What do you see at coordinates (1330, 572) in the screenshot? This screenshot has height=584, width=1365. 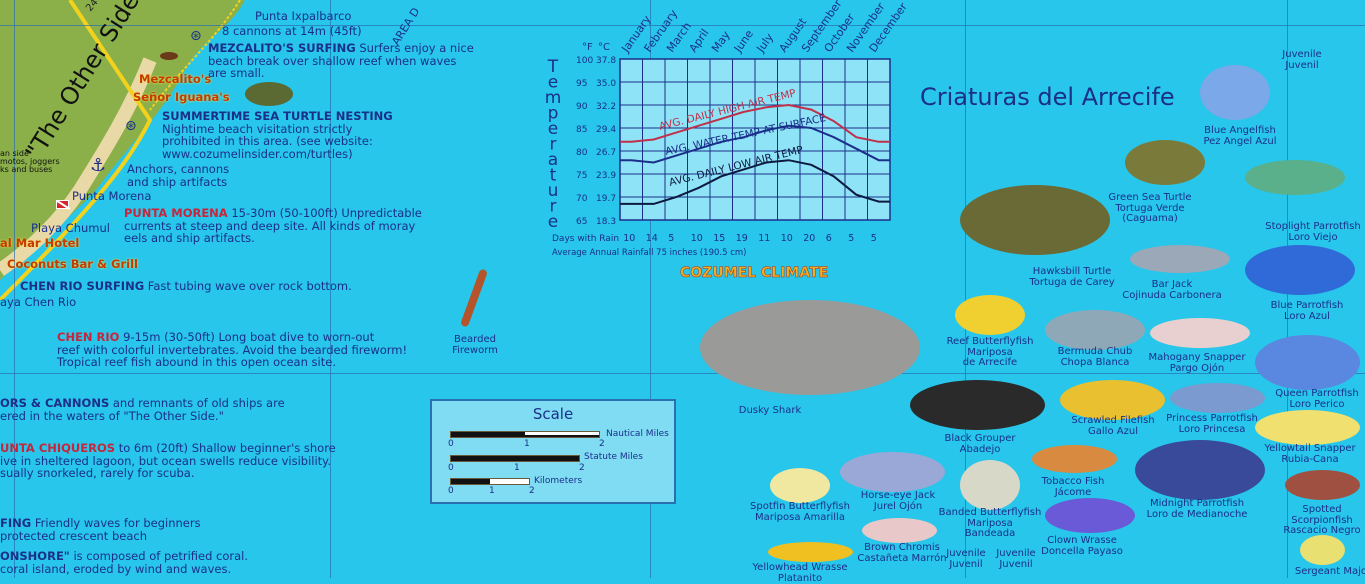 I see `label-line: Sergeant Major` at bounding box center [1330, 572].